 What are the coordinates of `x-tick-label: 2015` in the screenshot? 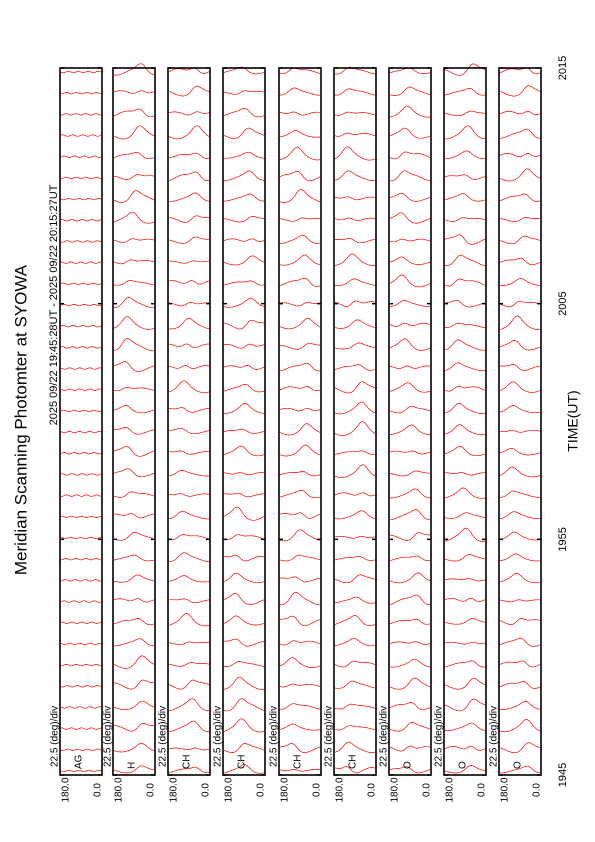 It's located at (563, 68).